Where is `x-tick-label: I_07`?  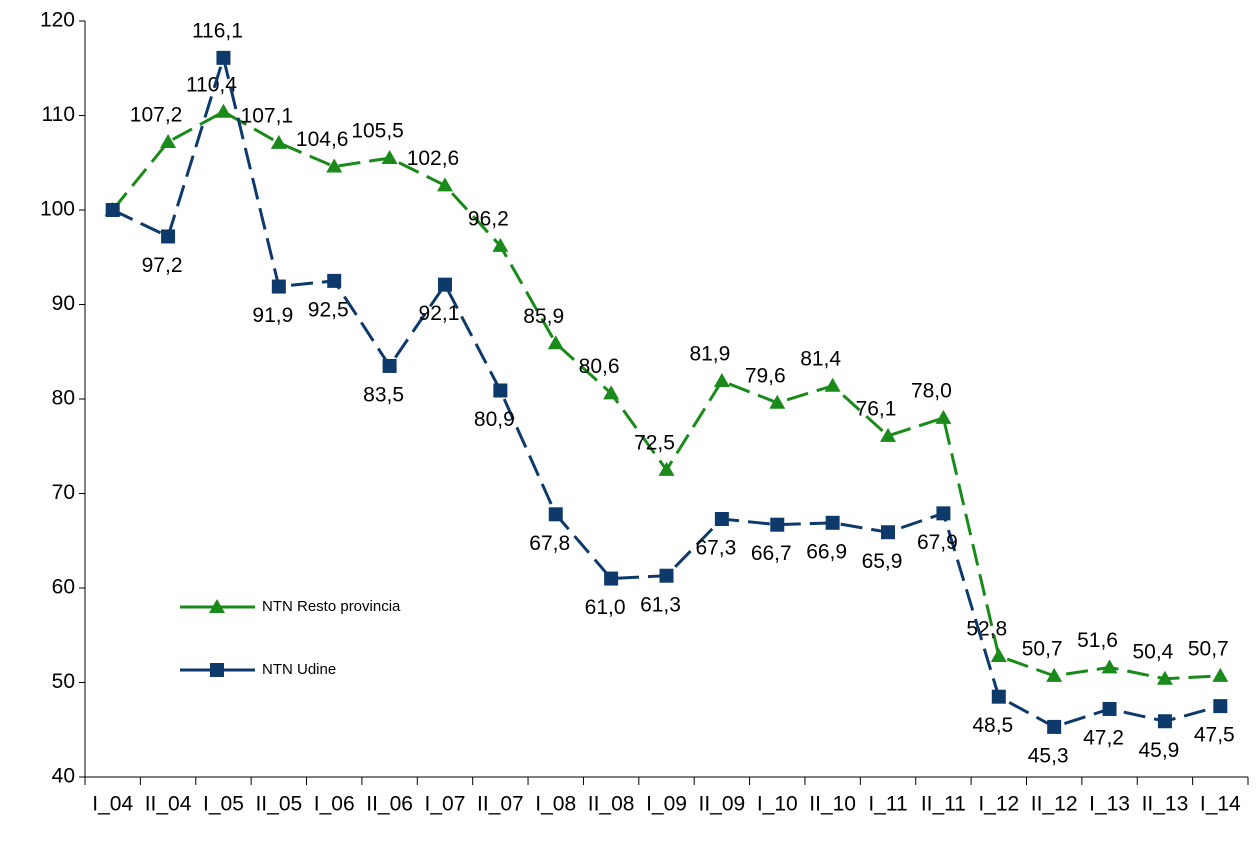
x-tick-label: I_07 is located at coordinates (445, 804).